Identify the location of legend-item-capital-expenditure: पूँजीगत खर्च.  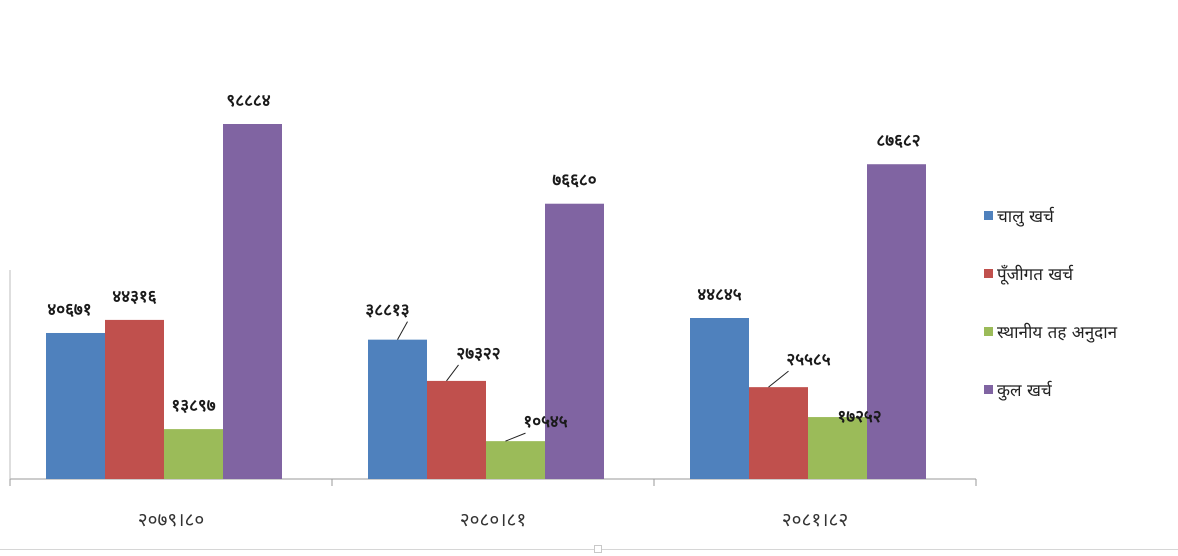
(1079, 273).